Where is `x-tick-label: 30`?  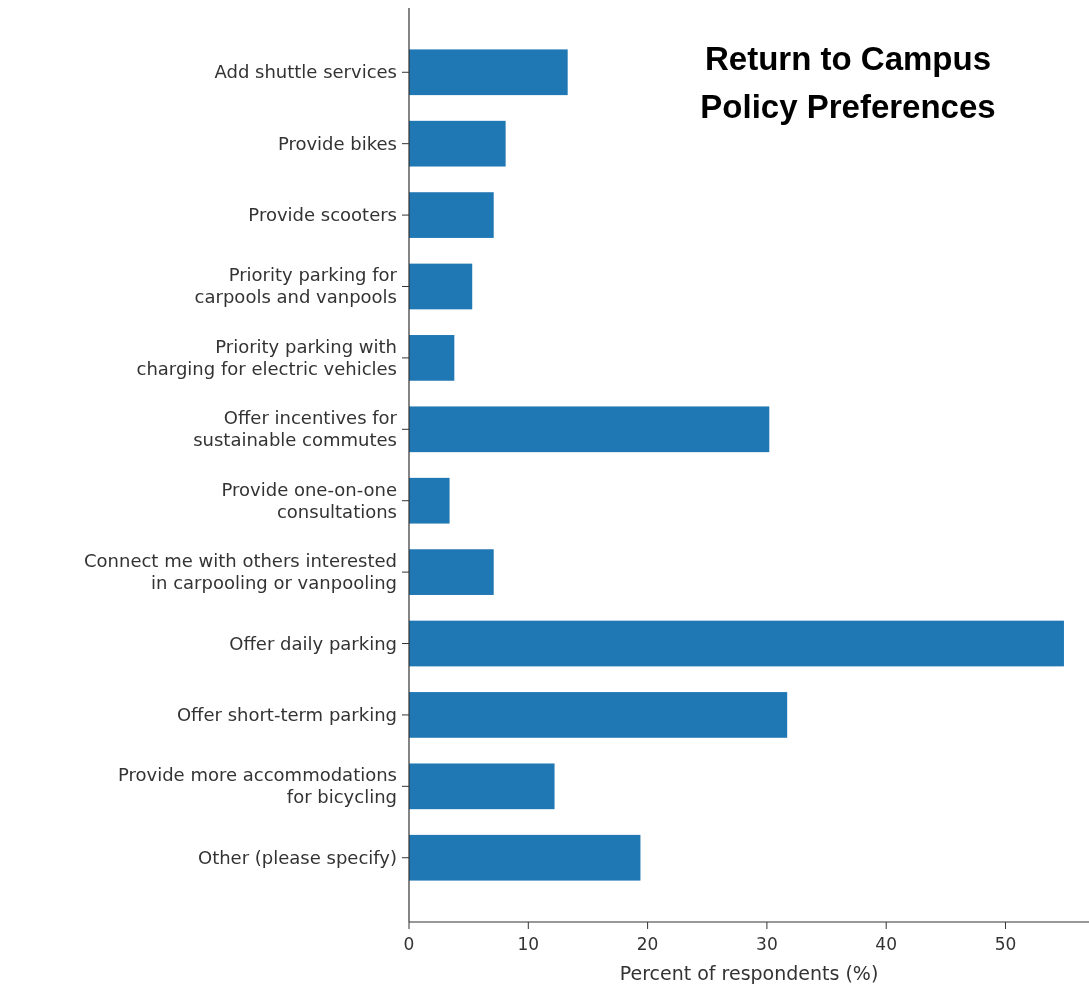 x-tick-label: 30 is located at coordinates (767, 944).